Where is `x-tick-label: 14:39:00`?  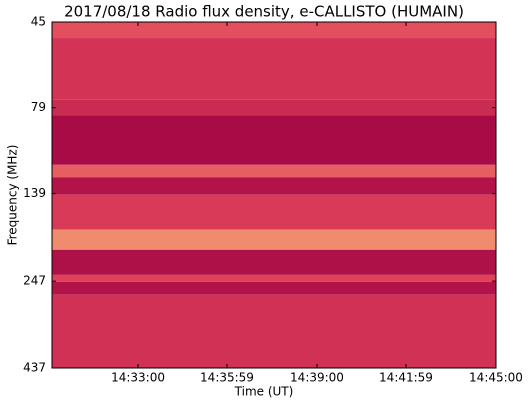 x-tick-label: 14:39:00 is located at coordinates (317, 378).